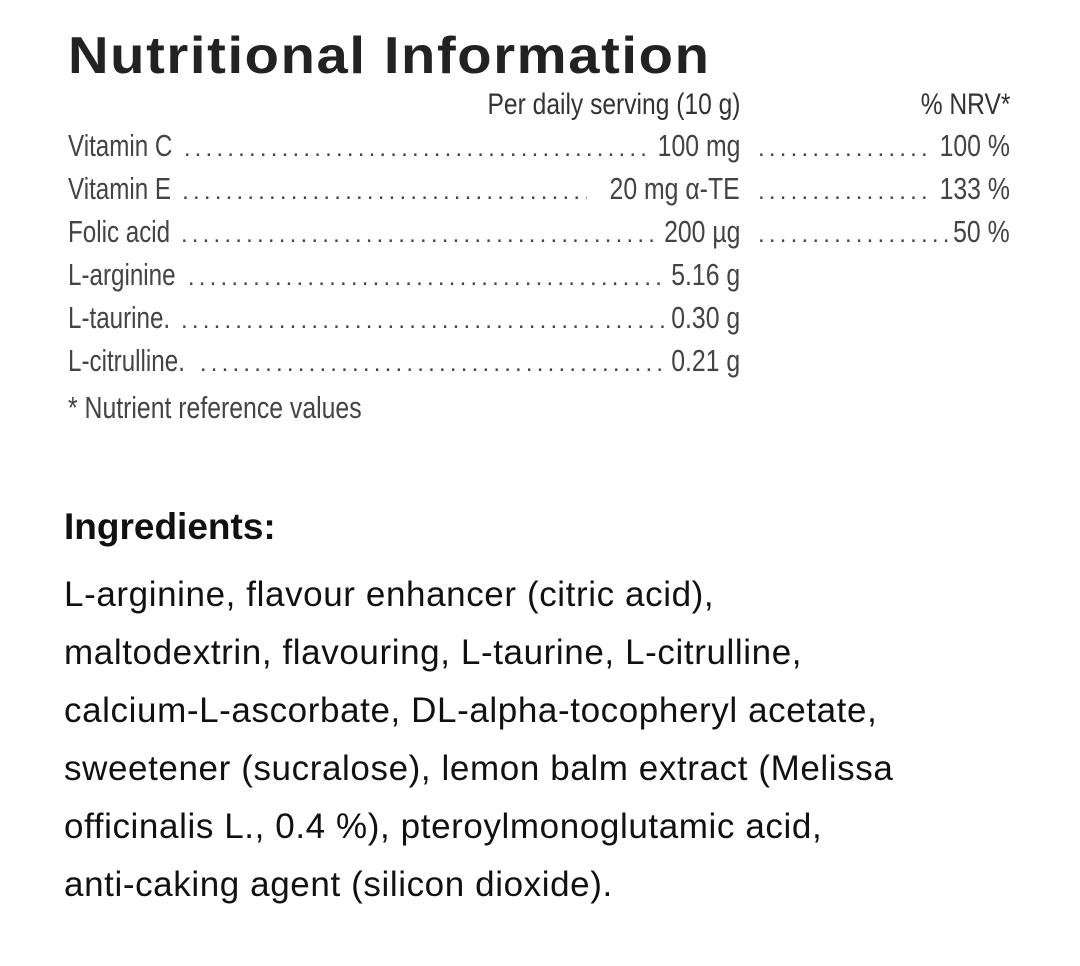 The width and height of the screenshot is (1080, 966). Describe the element at coordinates (126, 360) in the screenshot. I see `nutrient-label: L-citrulline.` at that location.